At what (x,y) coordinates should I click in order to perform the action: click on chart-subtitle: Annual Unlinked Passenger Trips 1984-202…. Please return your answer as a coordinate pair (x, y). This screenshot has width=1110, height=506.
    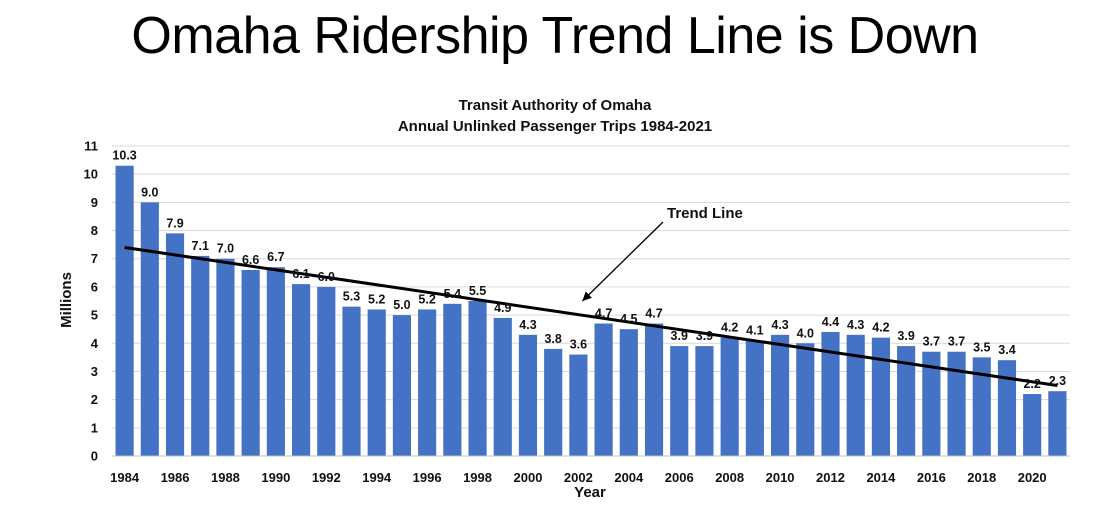
    Looking at the image, I should click on (555, 126).